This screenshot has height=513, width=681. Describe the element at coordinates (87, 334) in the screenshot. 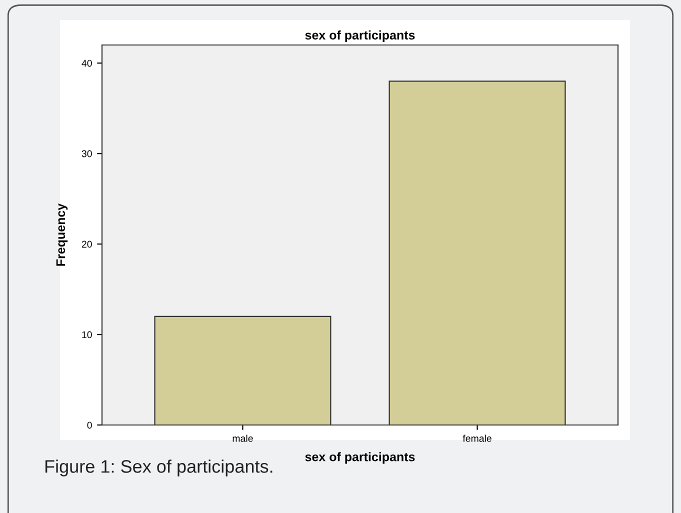

I see `y-tick-label: 10` at that location.